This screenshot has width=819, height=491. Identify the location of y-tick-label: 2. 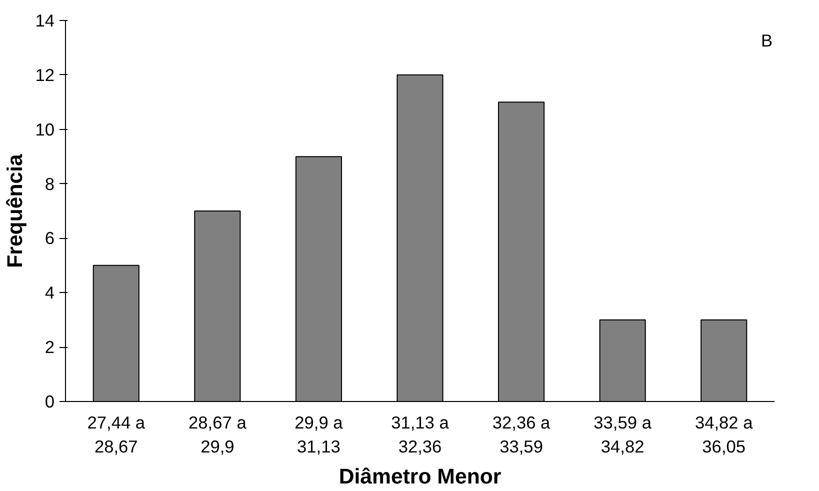
(49, 347).